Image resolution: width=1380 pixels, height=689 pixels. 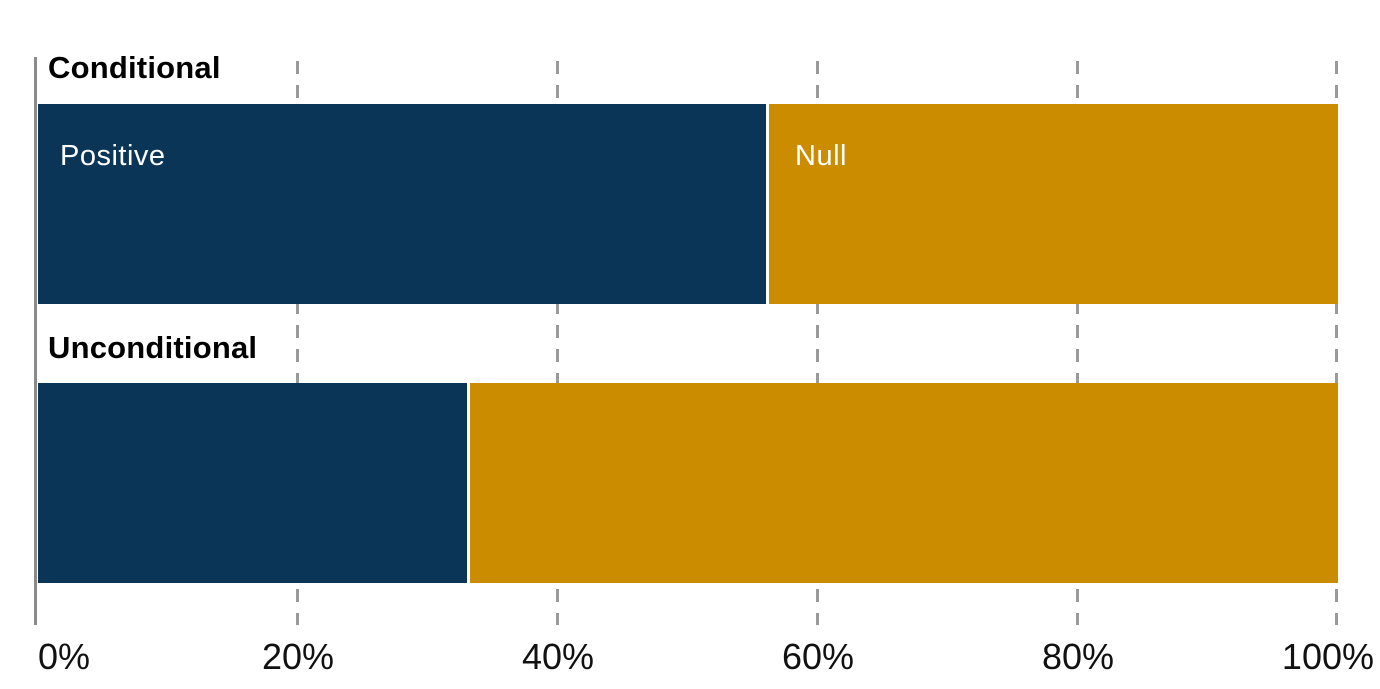 What do you see at coordinates (1053, 204) in the screenshot?
I see `bar-segment-conditional-null: Null` at bounding box center [1053, 204].